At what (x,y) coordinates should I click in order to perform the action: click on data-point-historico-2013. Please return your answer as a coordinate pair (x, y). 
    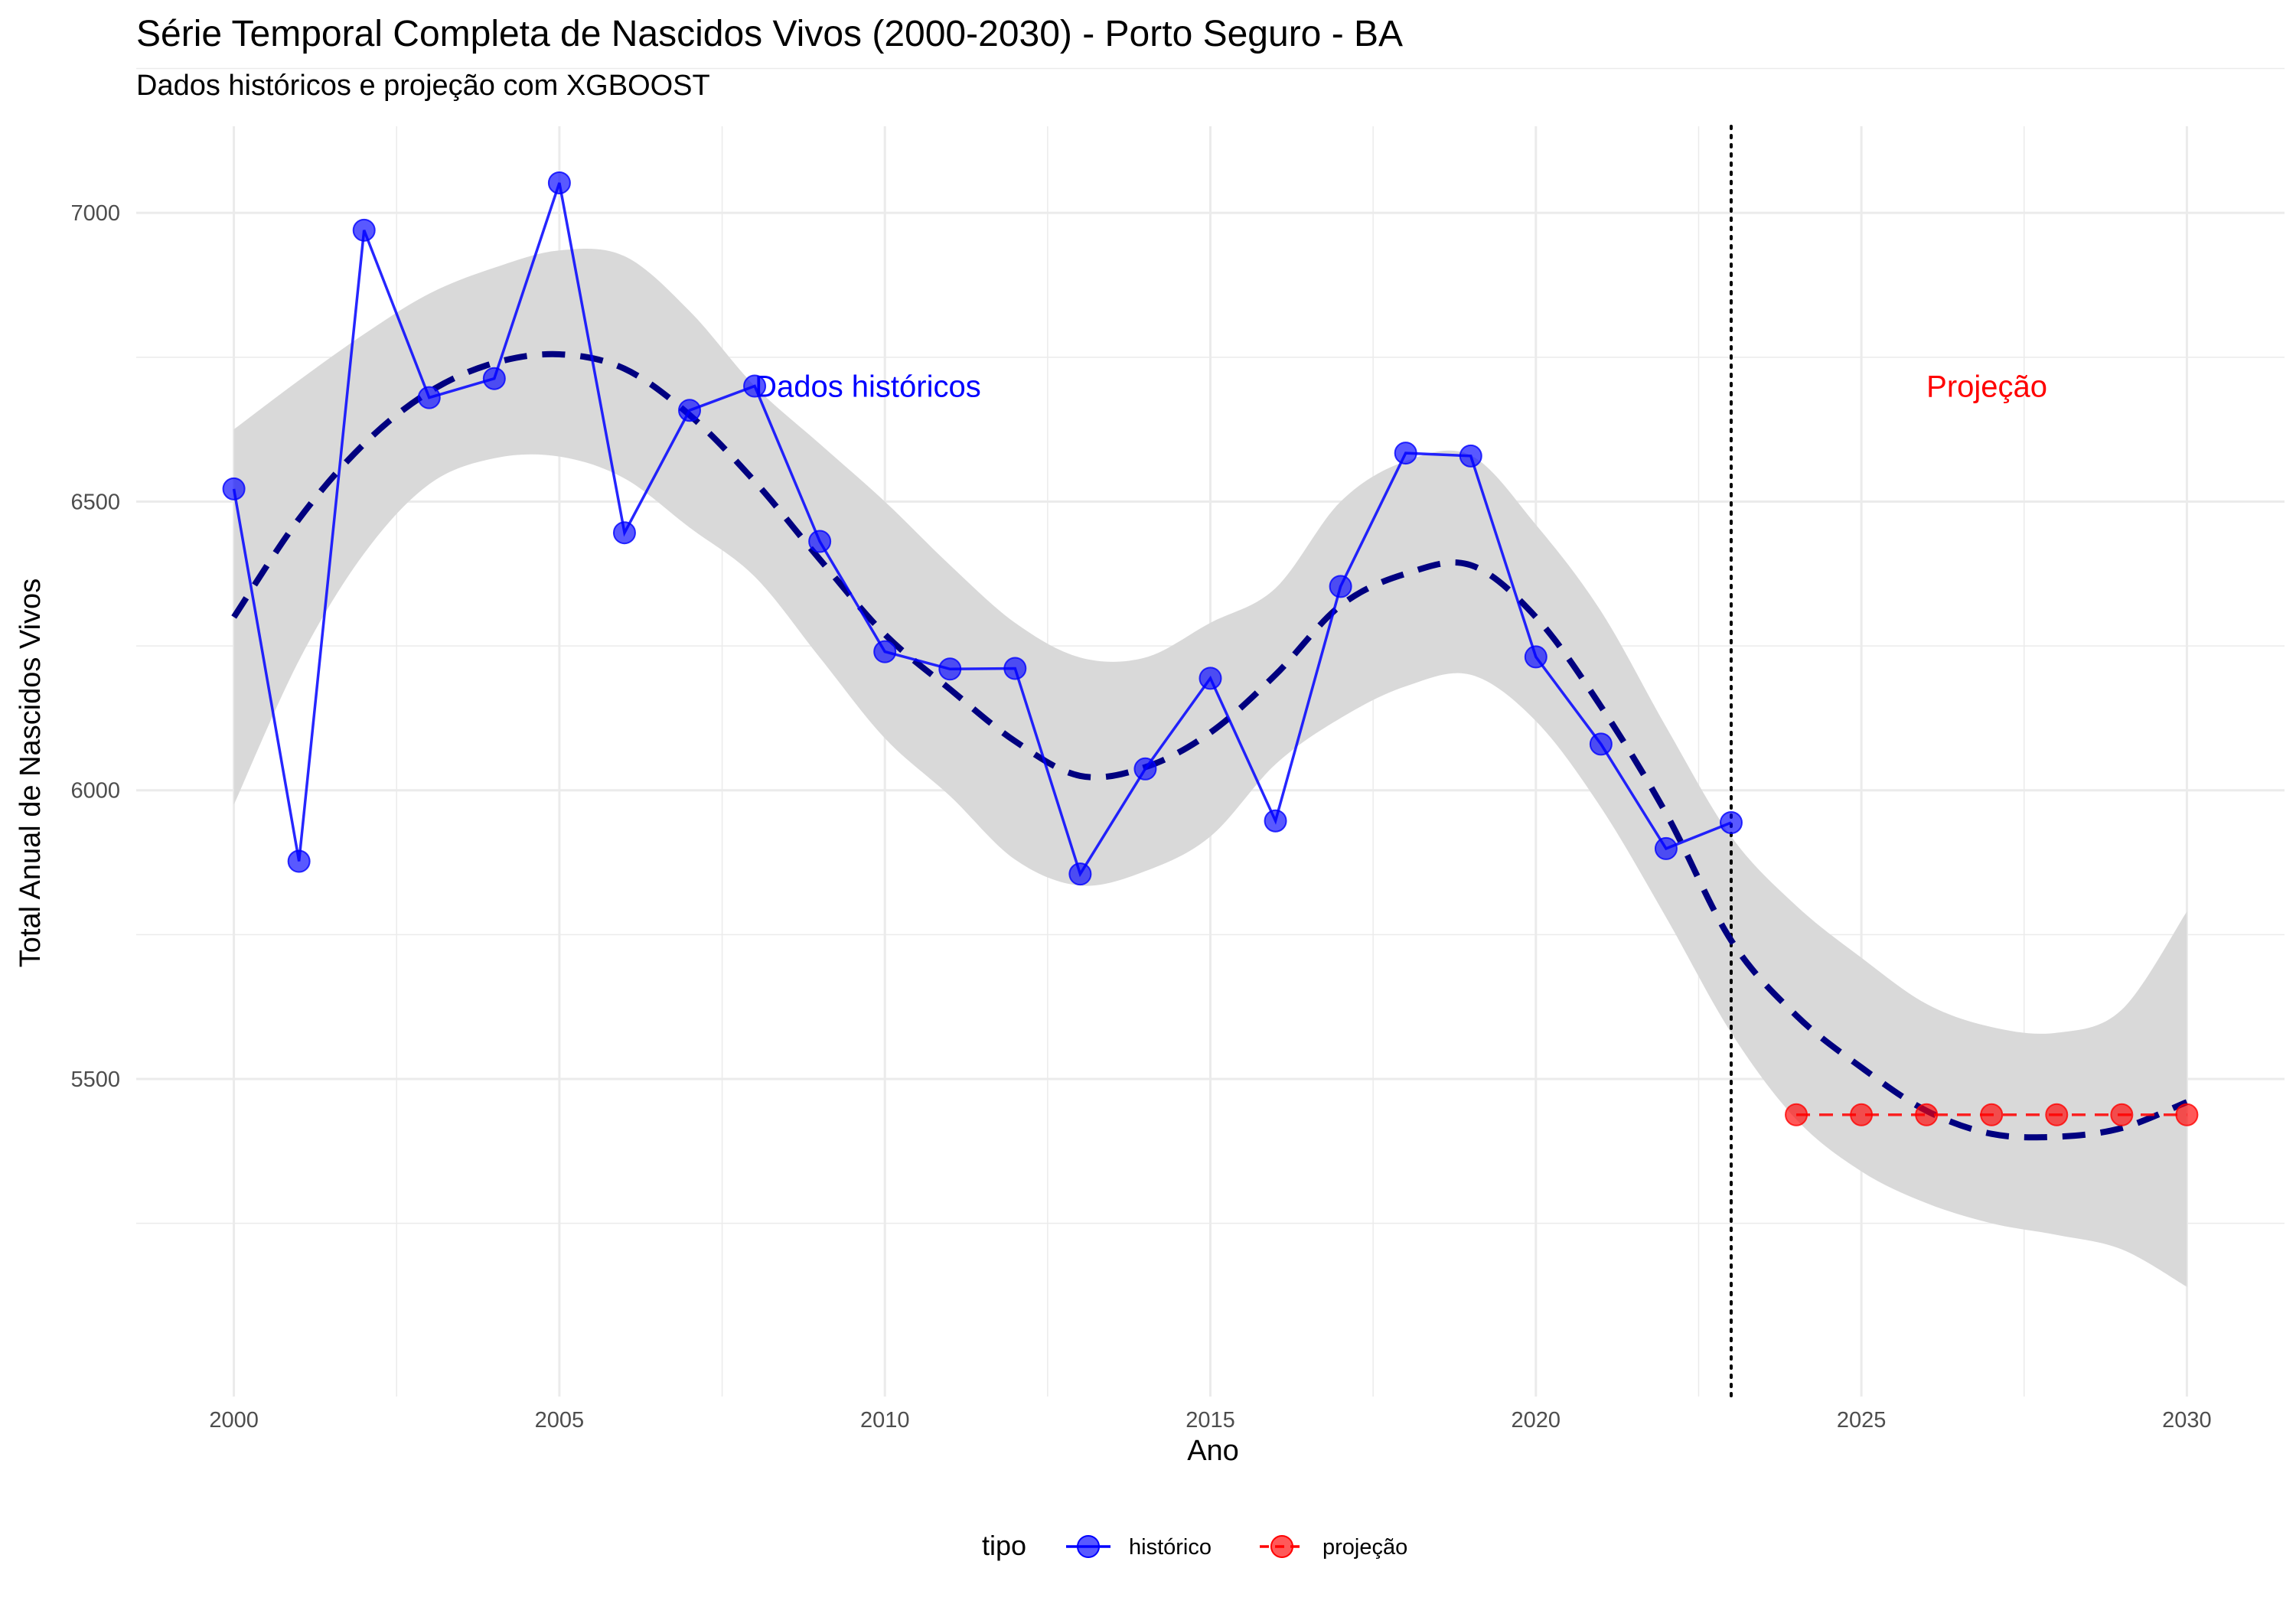
    Looking at the image, I should click on (1080, 874).